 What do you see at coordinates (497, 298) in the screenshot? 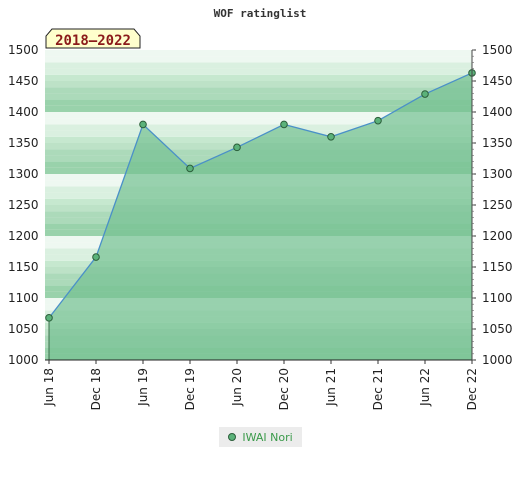
I see `y-tick-label-right: 1100` at bounding box center [497, 298].